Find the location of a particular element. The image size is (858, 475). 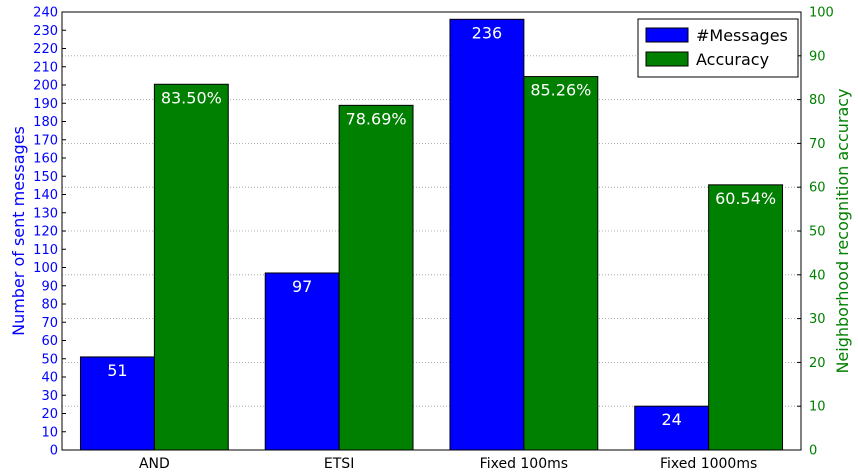

left-tick-label: 200 is located at coordinates (45, 86).